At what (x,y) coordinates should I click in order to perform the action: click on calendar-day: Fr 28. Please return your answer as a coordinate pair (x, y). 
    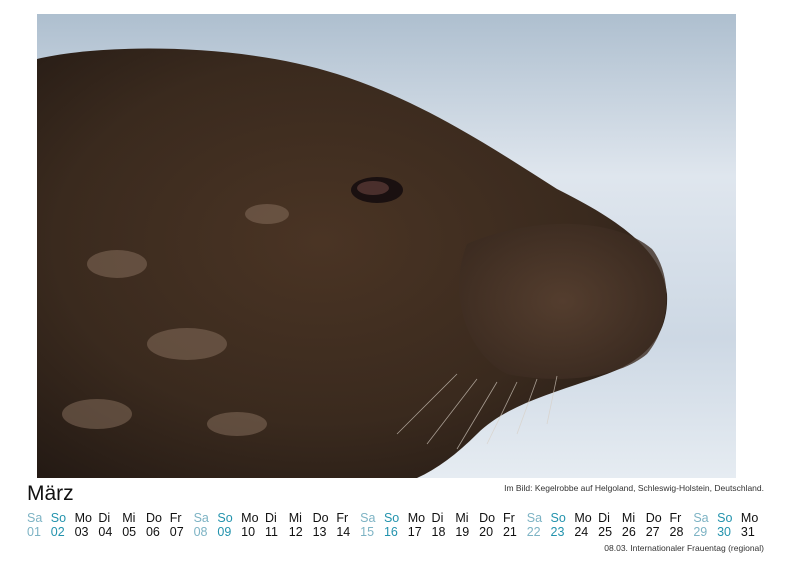
    Looking at the image, I should click on (682, 525).